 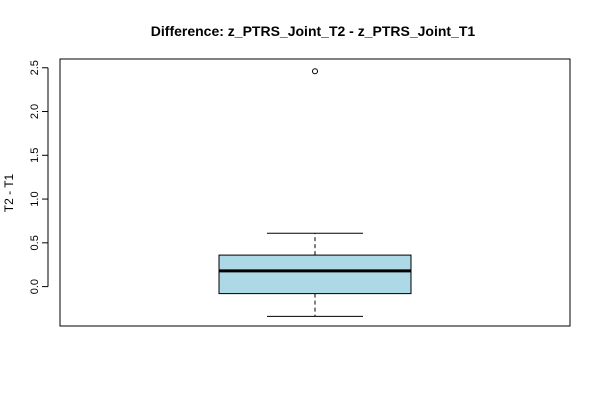 I want to click on outlier-point, so click(x=315, y=71).